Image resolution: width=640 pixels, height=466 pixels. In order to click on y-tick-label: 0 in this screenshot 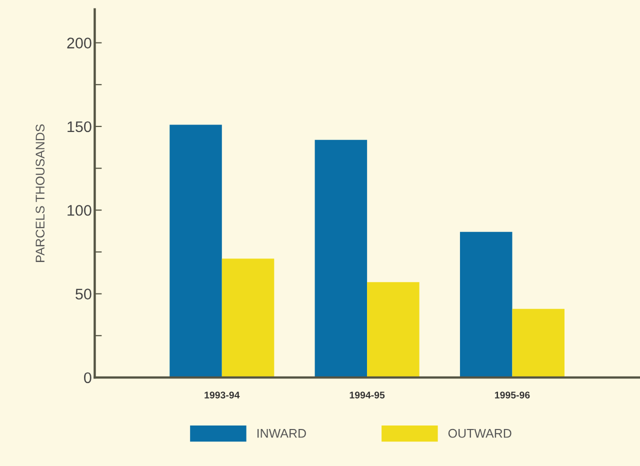, I will do `click(88, 378)`.